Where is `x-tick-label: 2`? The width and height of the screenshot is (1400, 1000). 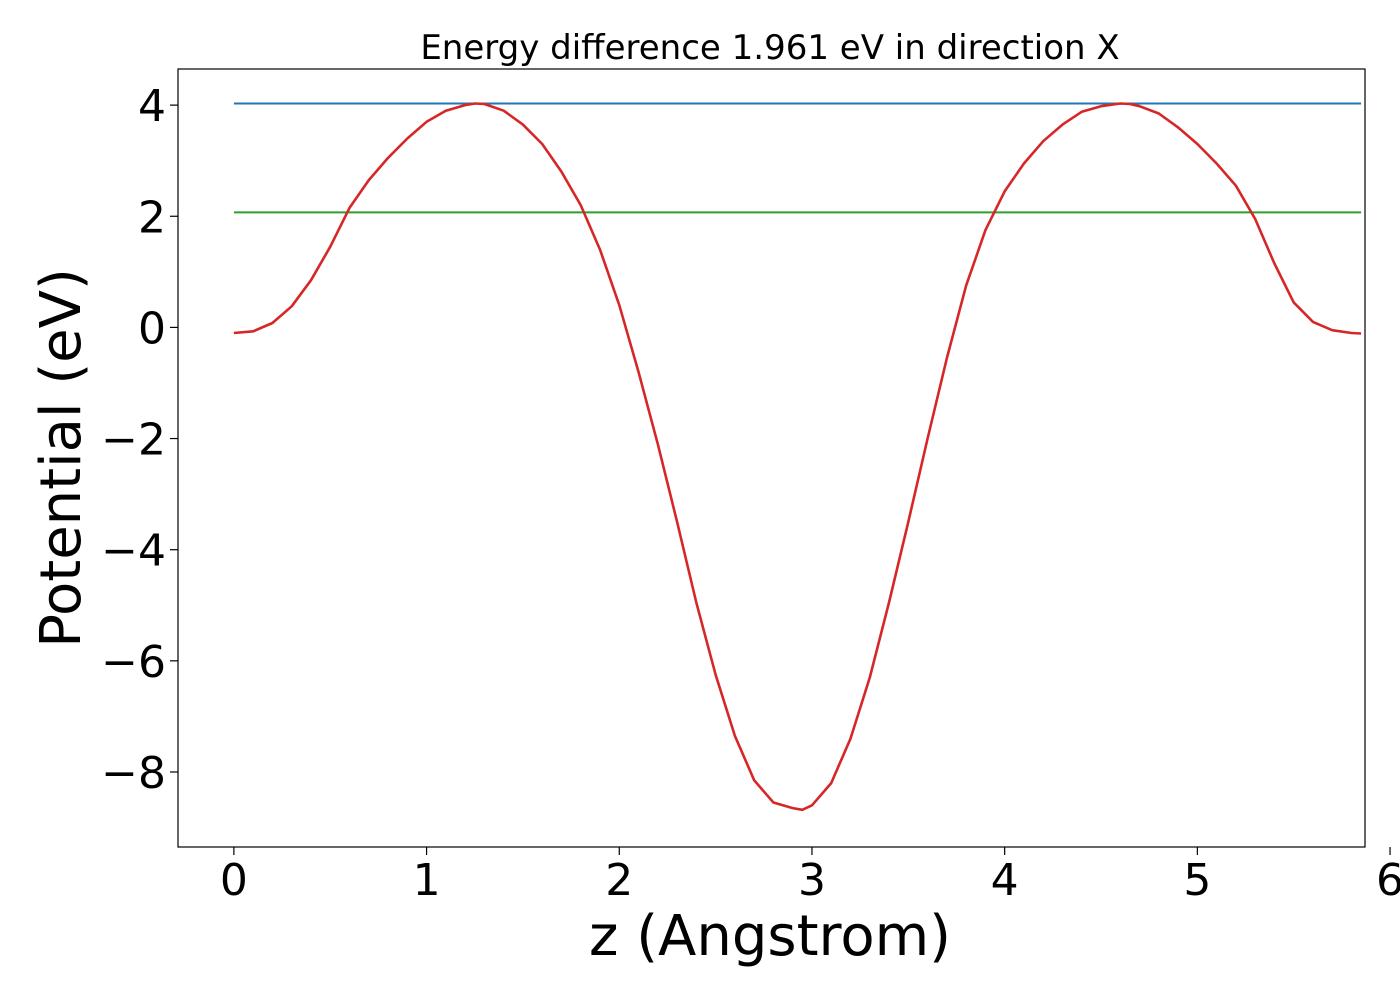
x-tick-label: 2 is located at coordinates (619, 880).